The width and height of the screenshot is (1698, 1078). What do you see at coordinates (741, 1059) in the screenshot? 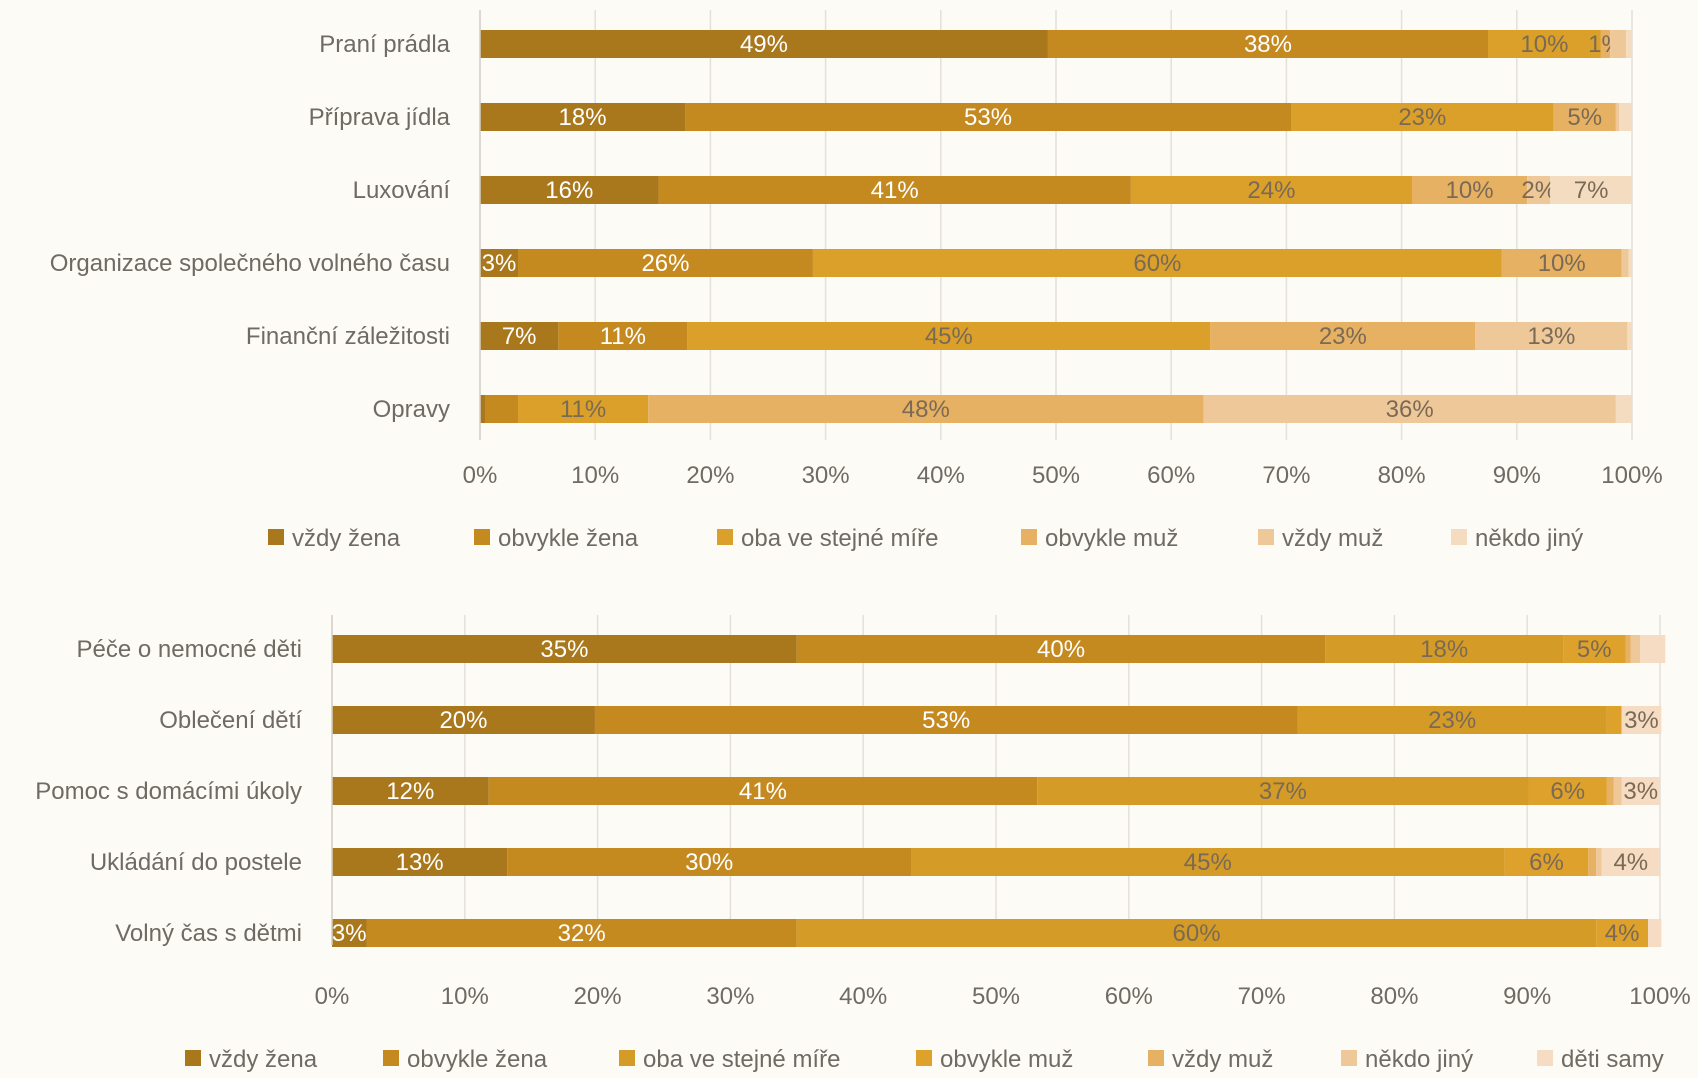
I see `legend-label-oba-ve-stejne-mire: oba ve stejné míře` at bounding box center [741, 1059].